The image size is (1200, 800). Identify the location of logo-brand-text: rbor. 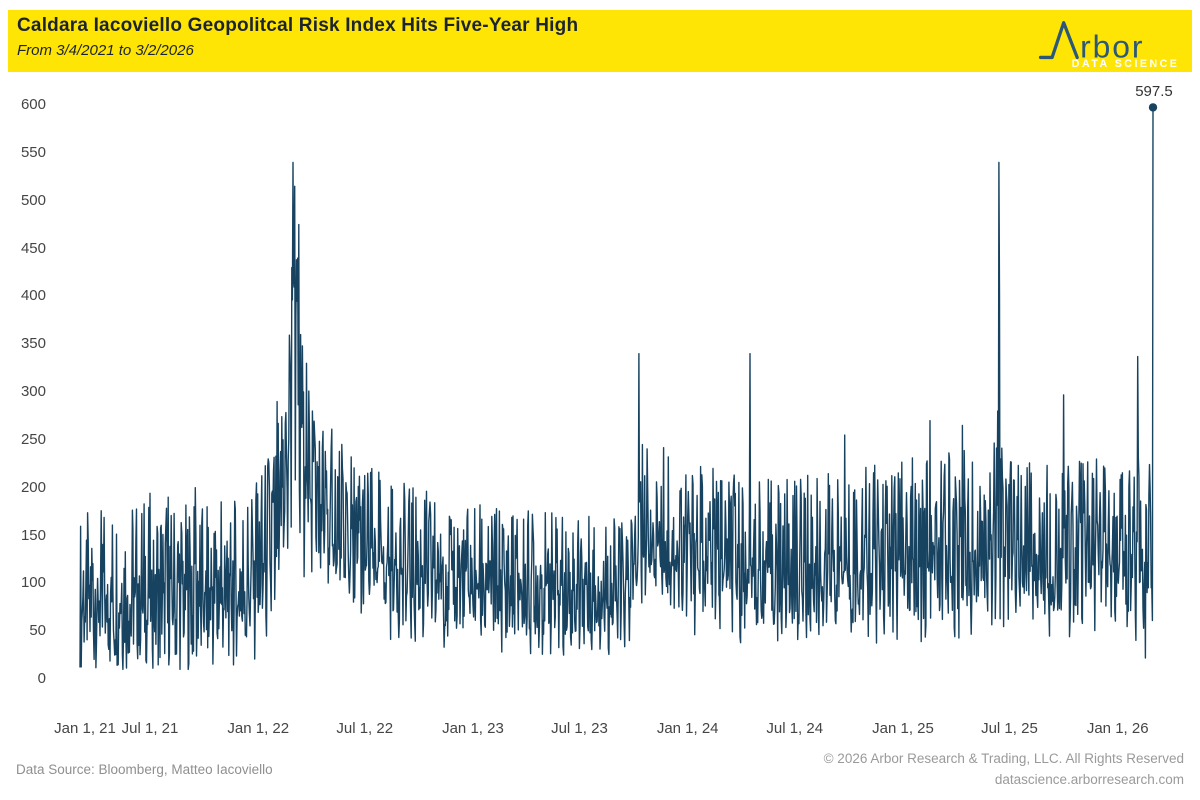
(1112, 46).